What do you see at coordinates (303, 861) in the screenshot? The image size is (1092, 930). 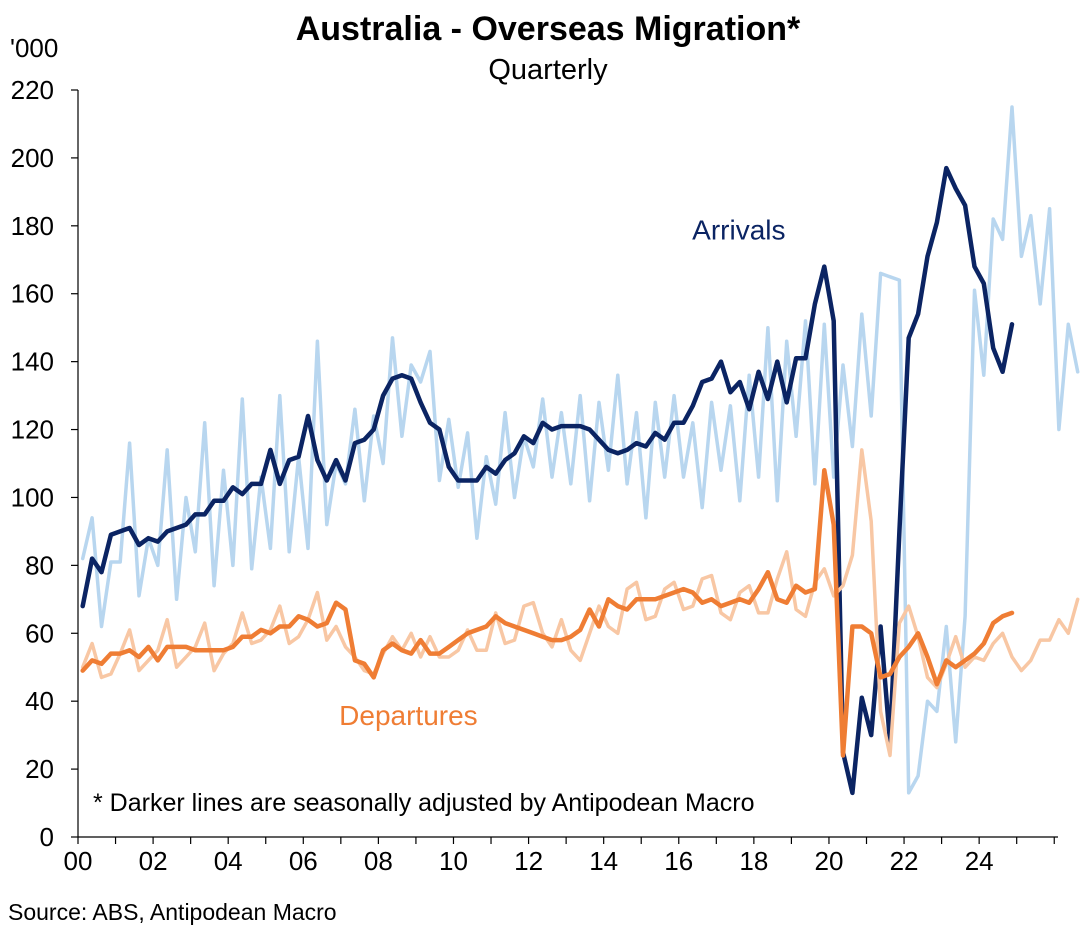 I see `x-tick-label: 06` at bounding box center [303, 861].